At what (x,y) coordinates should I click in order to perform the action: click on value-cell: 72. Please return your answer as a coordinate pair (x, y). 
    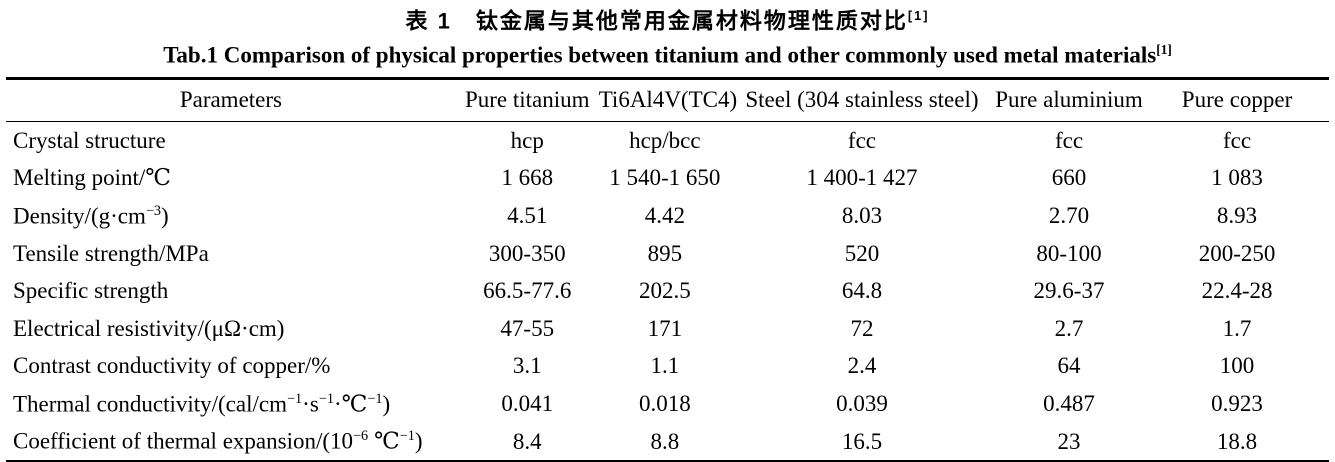
    Looking at the image, I should click on (862, 328).